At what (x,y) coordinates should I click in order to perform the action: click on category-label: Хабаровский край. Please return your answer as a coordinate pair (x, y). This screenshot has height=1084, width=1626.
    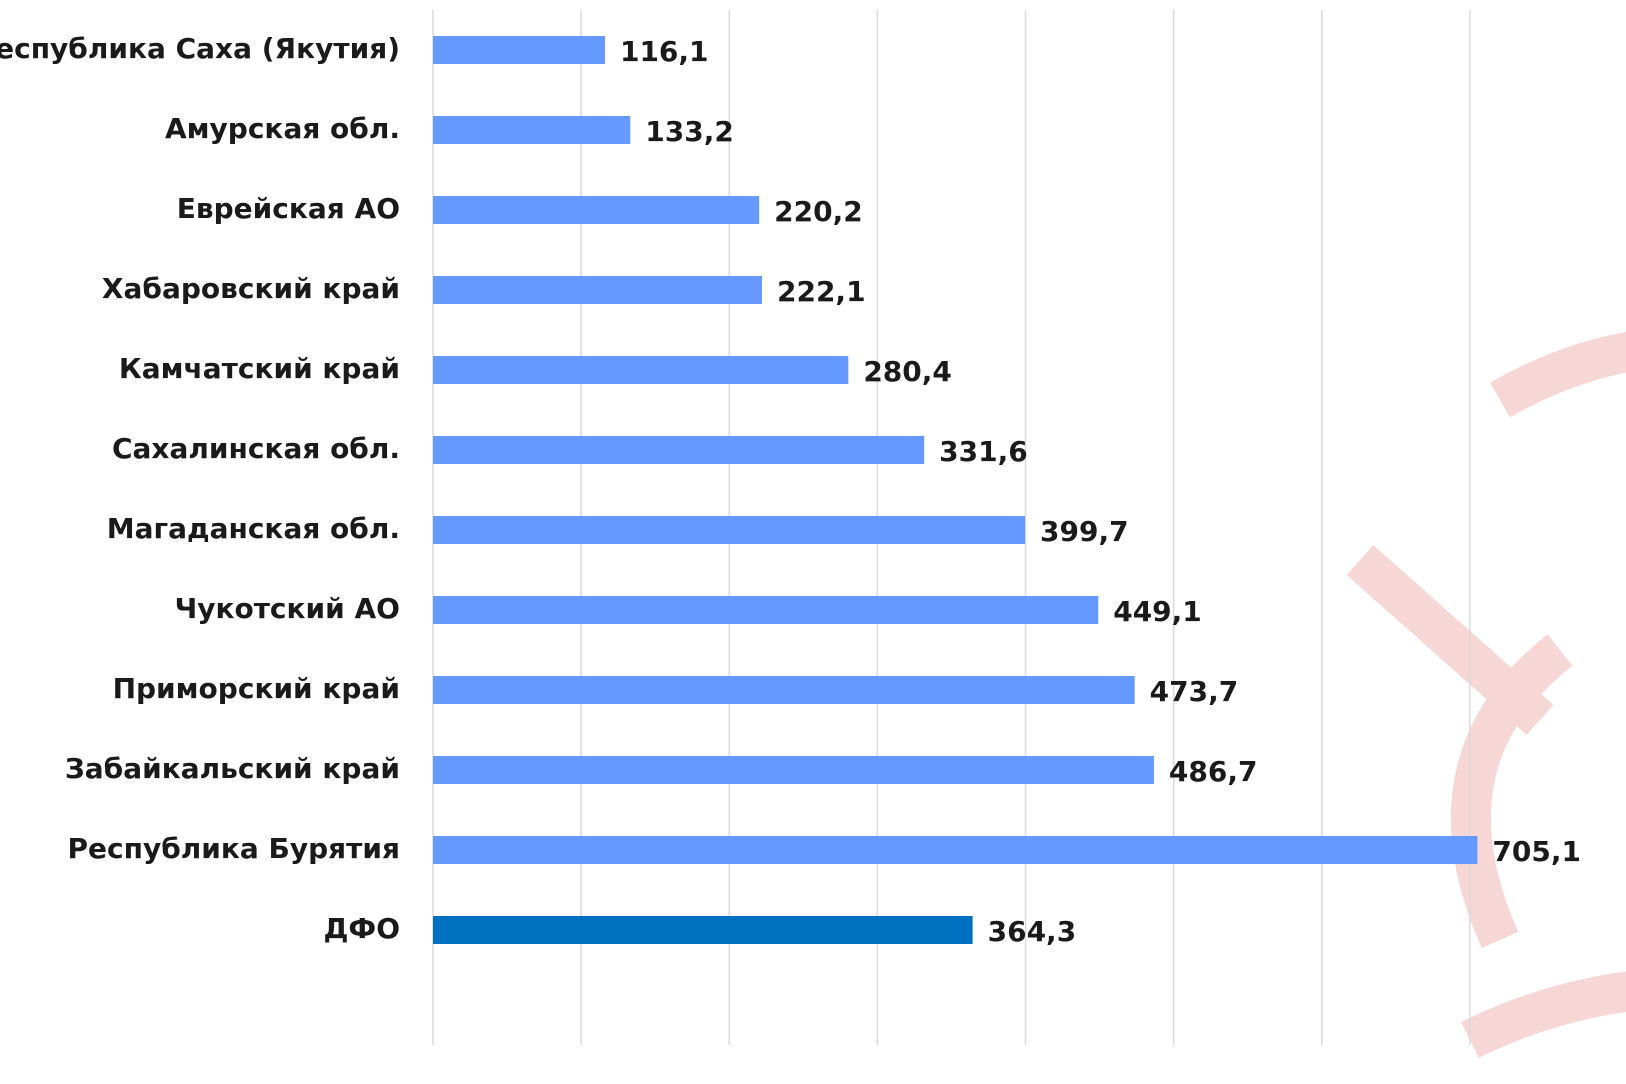
    Looking at the image, I should click on (251, 288).